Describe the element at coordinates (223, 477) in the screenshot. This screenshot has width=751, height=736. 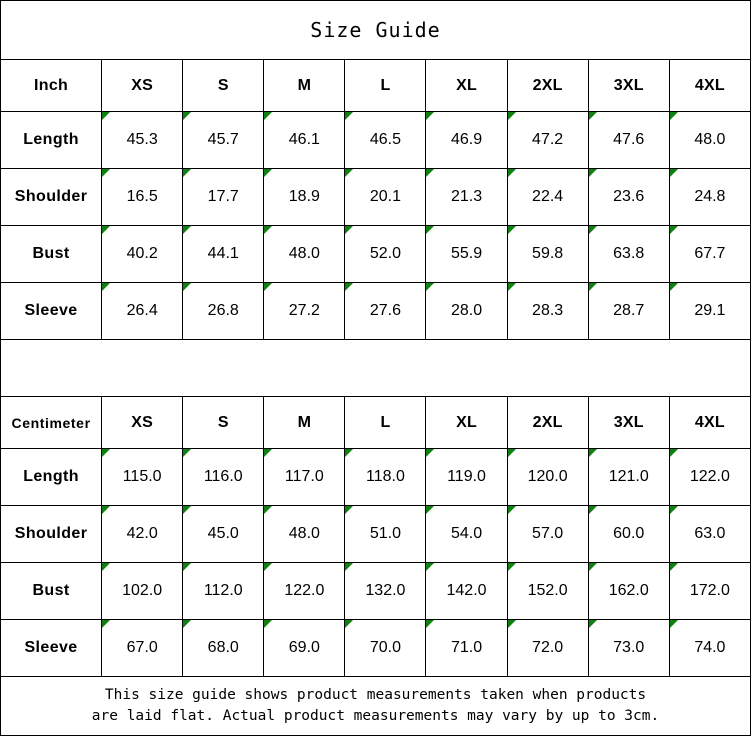
I see `cm-length-s: 116.0` at that location.